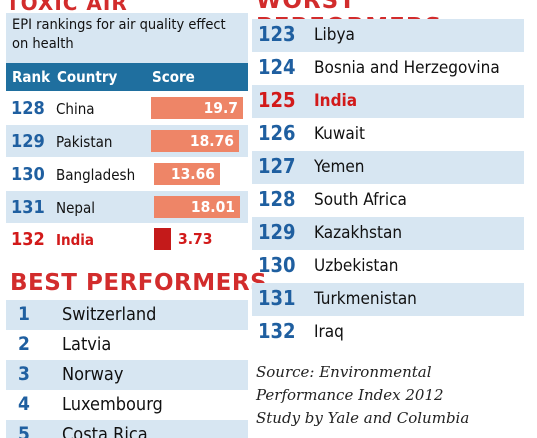 The height and width of the screenshot is (438, 537). I want to click on country-name: Libya, so click(334, 35).